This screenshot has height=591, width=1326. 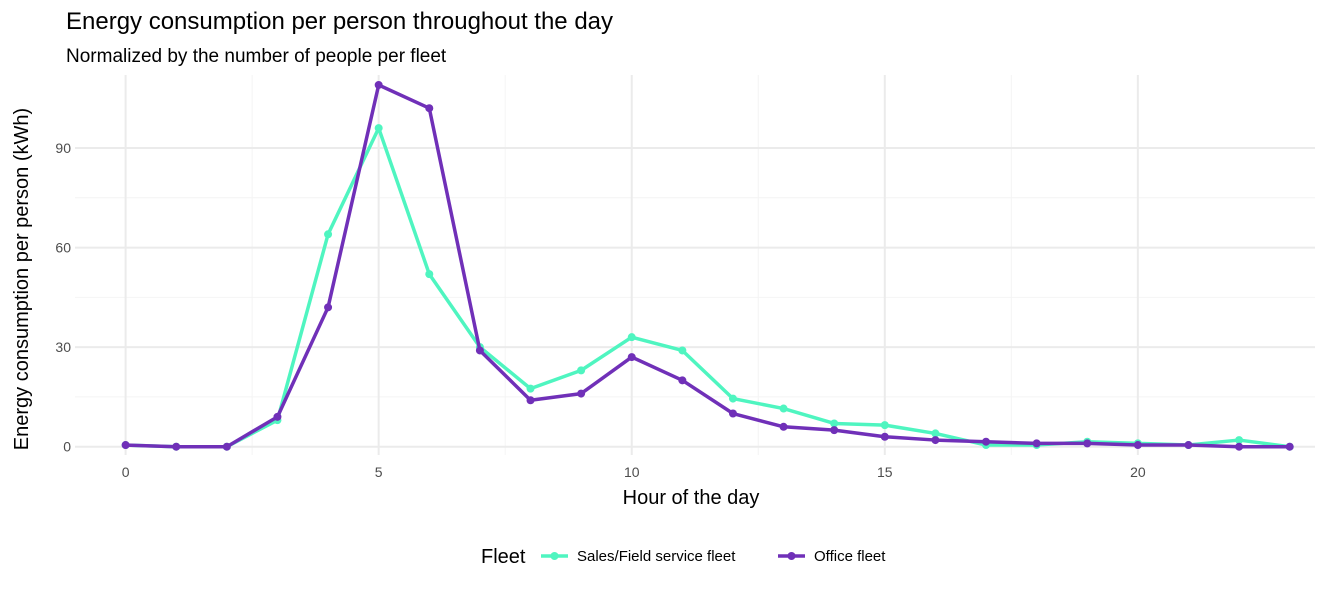 I want to click on legend-item-2: Office fleet, so click(x=832, y=556).